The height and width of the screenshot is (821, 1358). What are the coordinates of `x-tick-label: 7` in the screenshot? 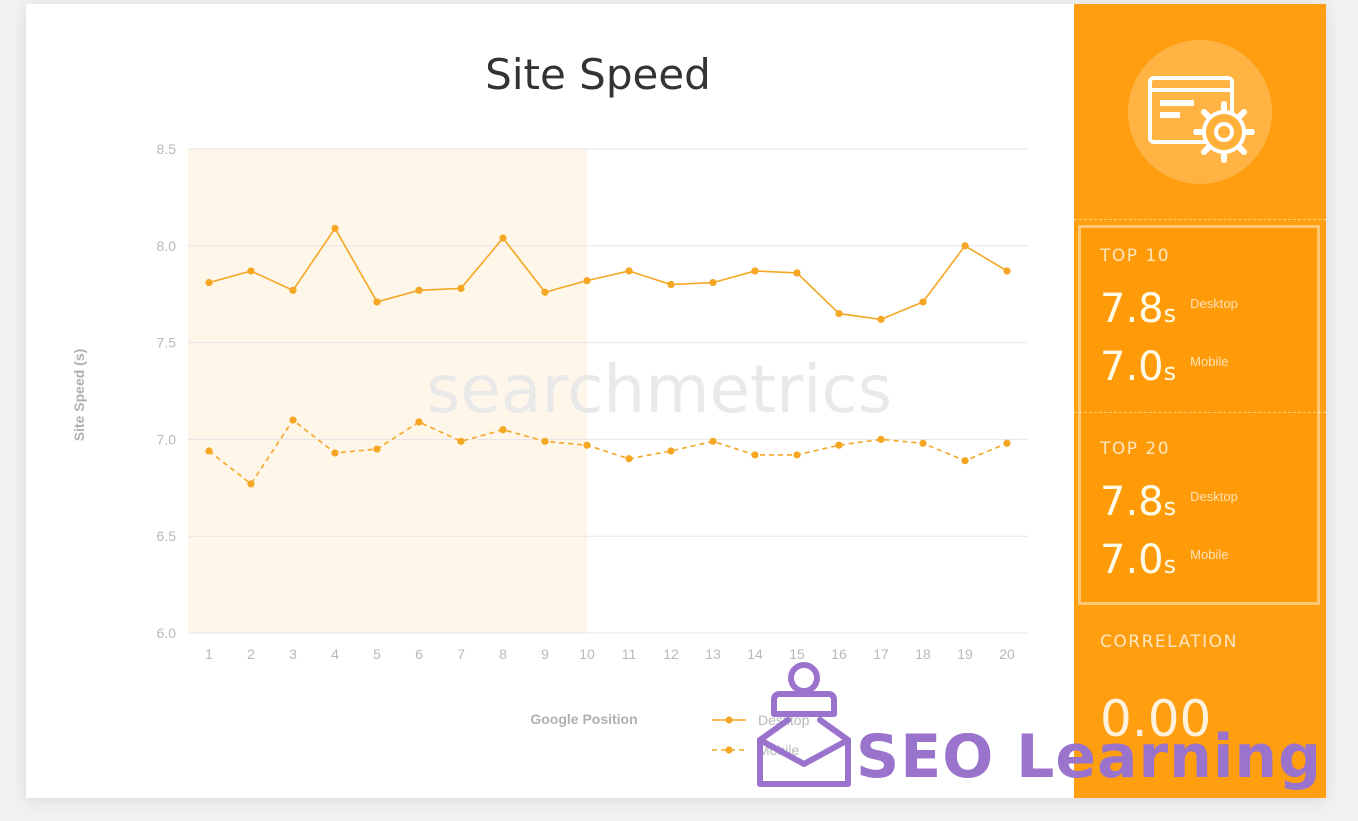 It's located at (461, 654).